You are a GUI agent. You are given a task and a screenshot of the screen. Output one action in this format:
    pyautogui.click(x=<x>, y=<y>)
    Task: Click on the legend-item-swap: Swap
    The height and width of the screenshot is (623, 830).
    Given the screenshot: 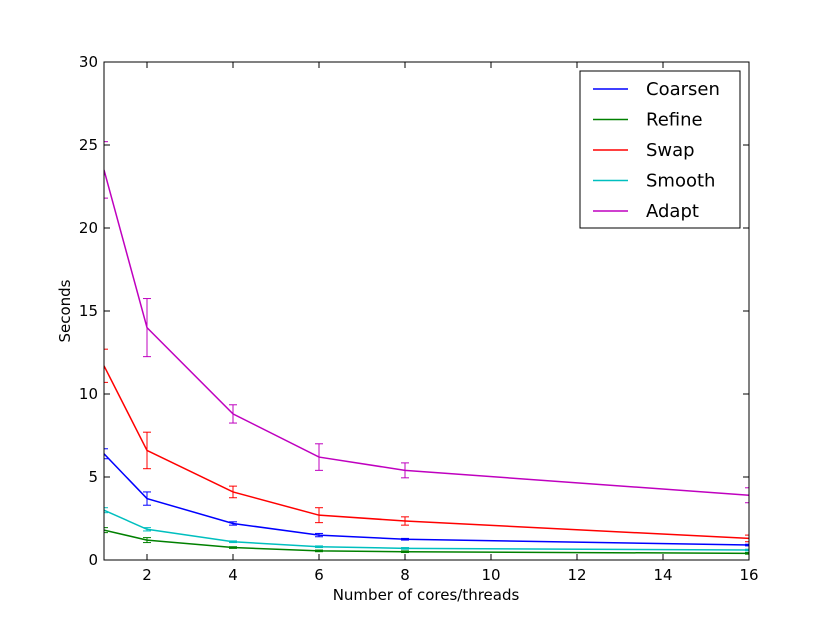 What is the action you would take?
    pyautogui.click(x=644, y=150)
    